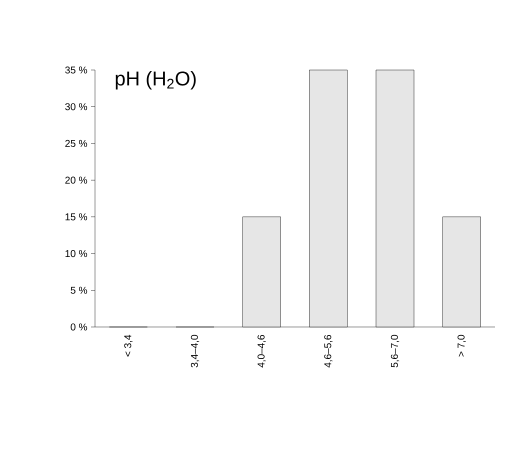  Describe the element at coordinates (76, 70) in the screenshot. I see `y-tick-label: 35 %` at that location.